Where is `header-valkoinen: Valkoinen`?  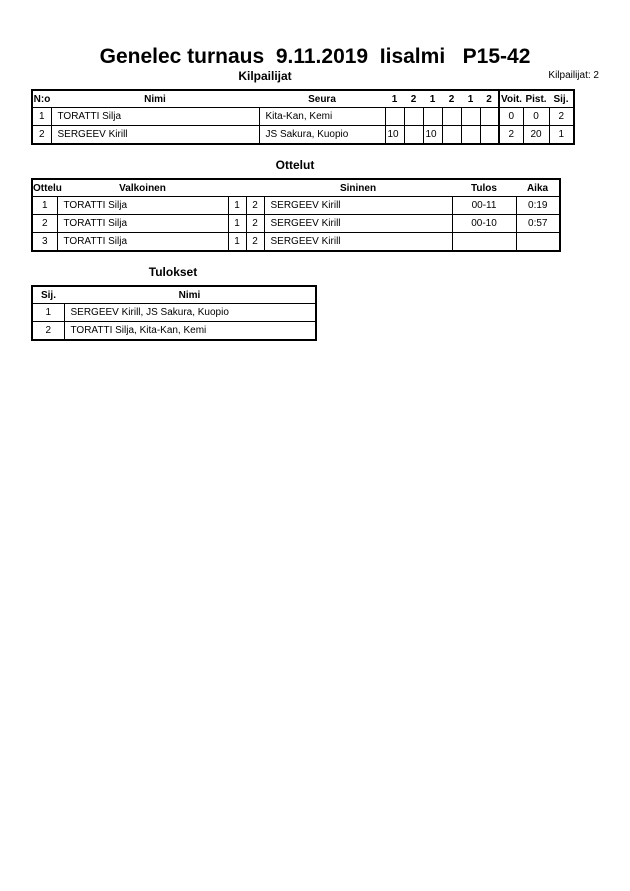 header-valkoinen: Valkoinen is located at coordinates (142, 188).